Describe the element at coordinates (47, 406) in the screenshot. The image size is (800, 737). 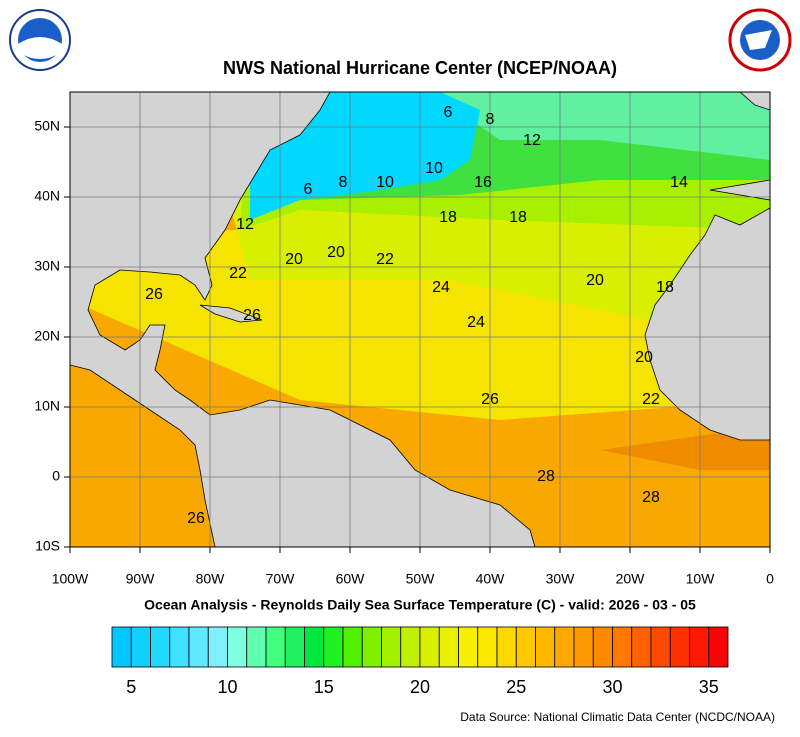
I see `lat-tick-label: 10N` at that location.